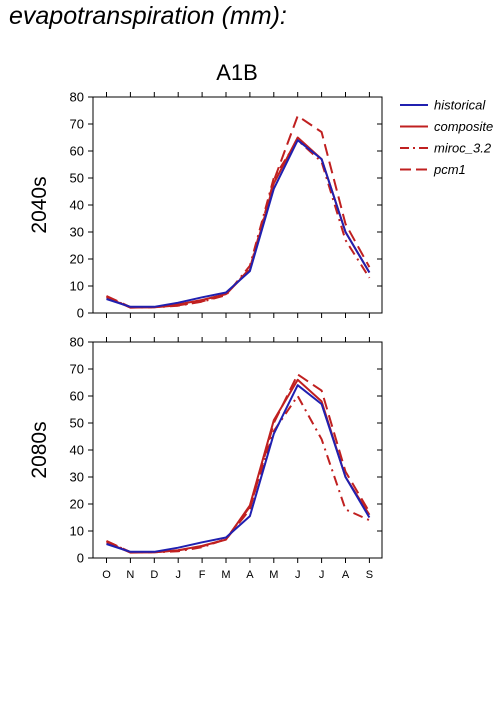 The image size is (501, 709). Describe the element at coordinates (106, 575) in the screenshot. I see `x-tick-label: O` at that location.